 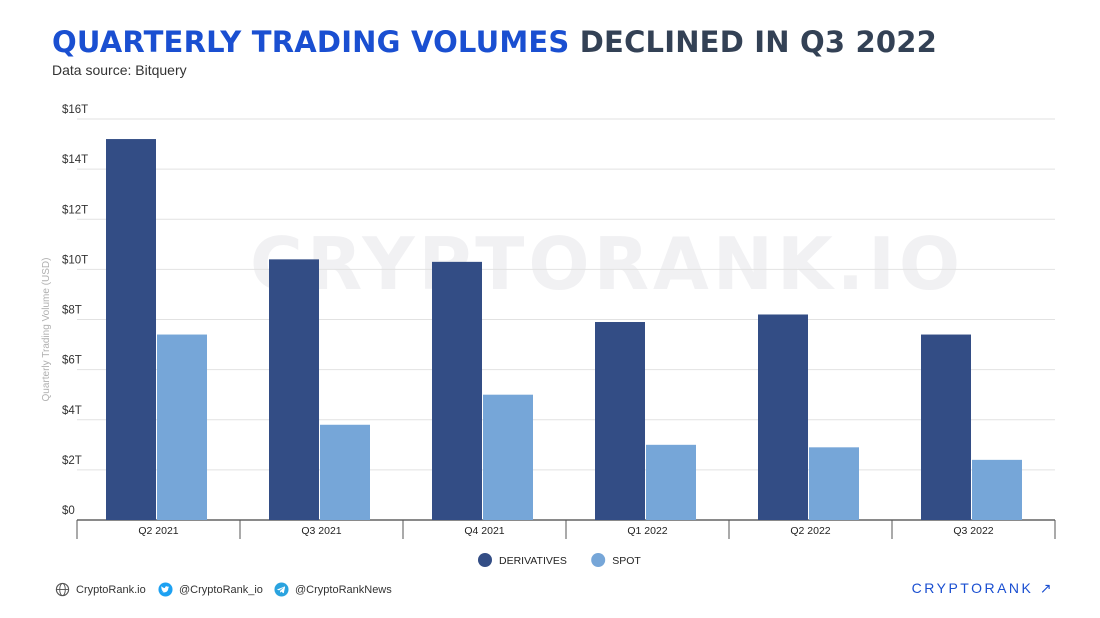 I want to click on legend-label-derivatives: DERIVATIVES, so click(x=533, y=561).